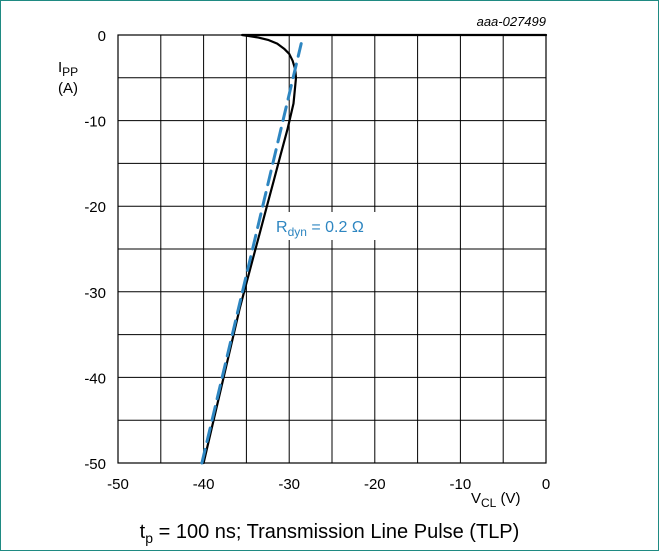 Image resolution: width=659 pixels, height=551 pixels. What do you see at coordinates (496, 500) in the screenshot?
I see `x-axis-label: VCL (V)` at bounding box center [496, 500].